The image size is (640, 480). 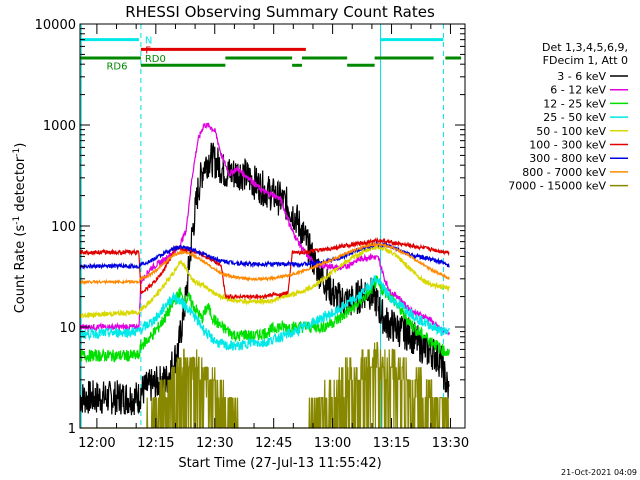 What do you see at coordinates (567, 145) in the screenshot?
I see `legend-label-5: 100 - 300 keV` at bounding box center [567, 145].